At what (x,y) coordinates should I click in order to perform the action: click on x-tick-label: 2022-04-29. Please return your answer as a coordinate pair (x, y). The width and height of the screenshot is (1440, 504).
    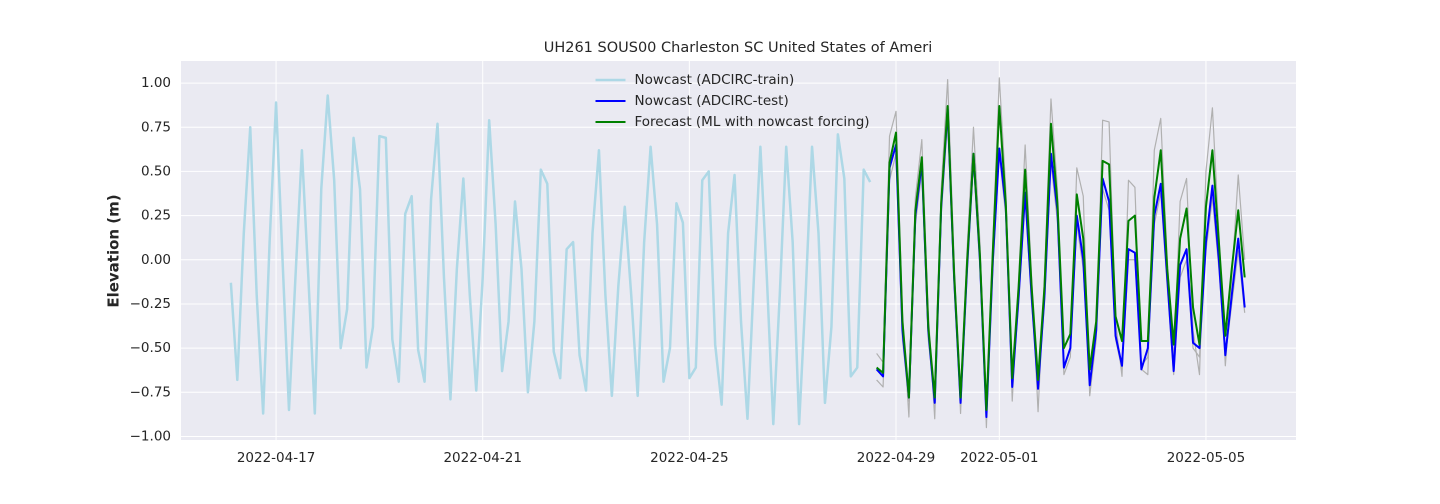
    Looking at the image, I should click on (896, 458).